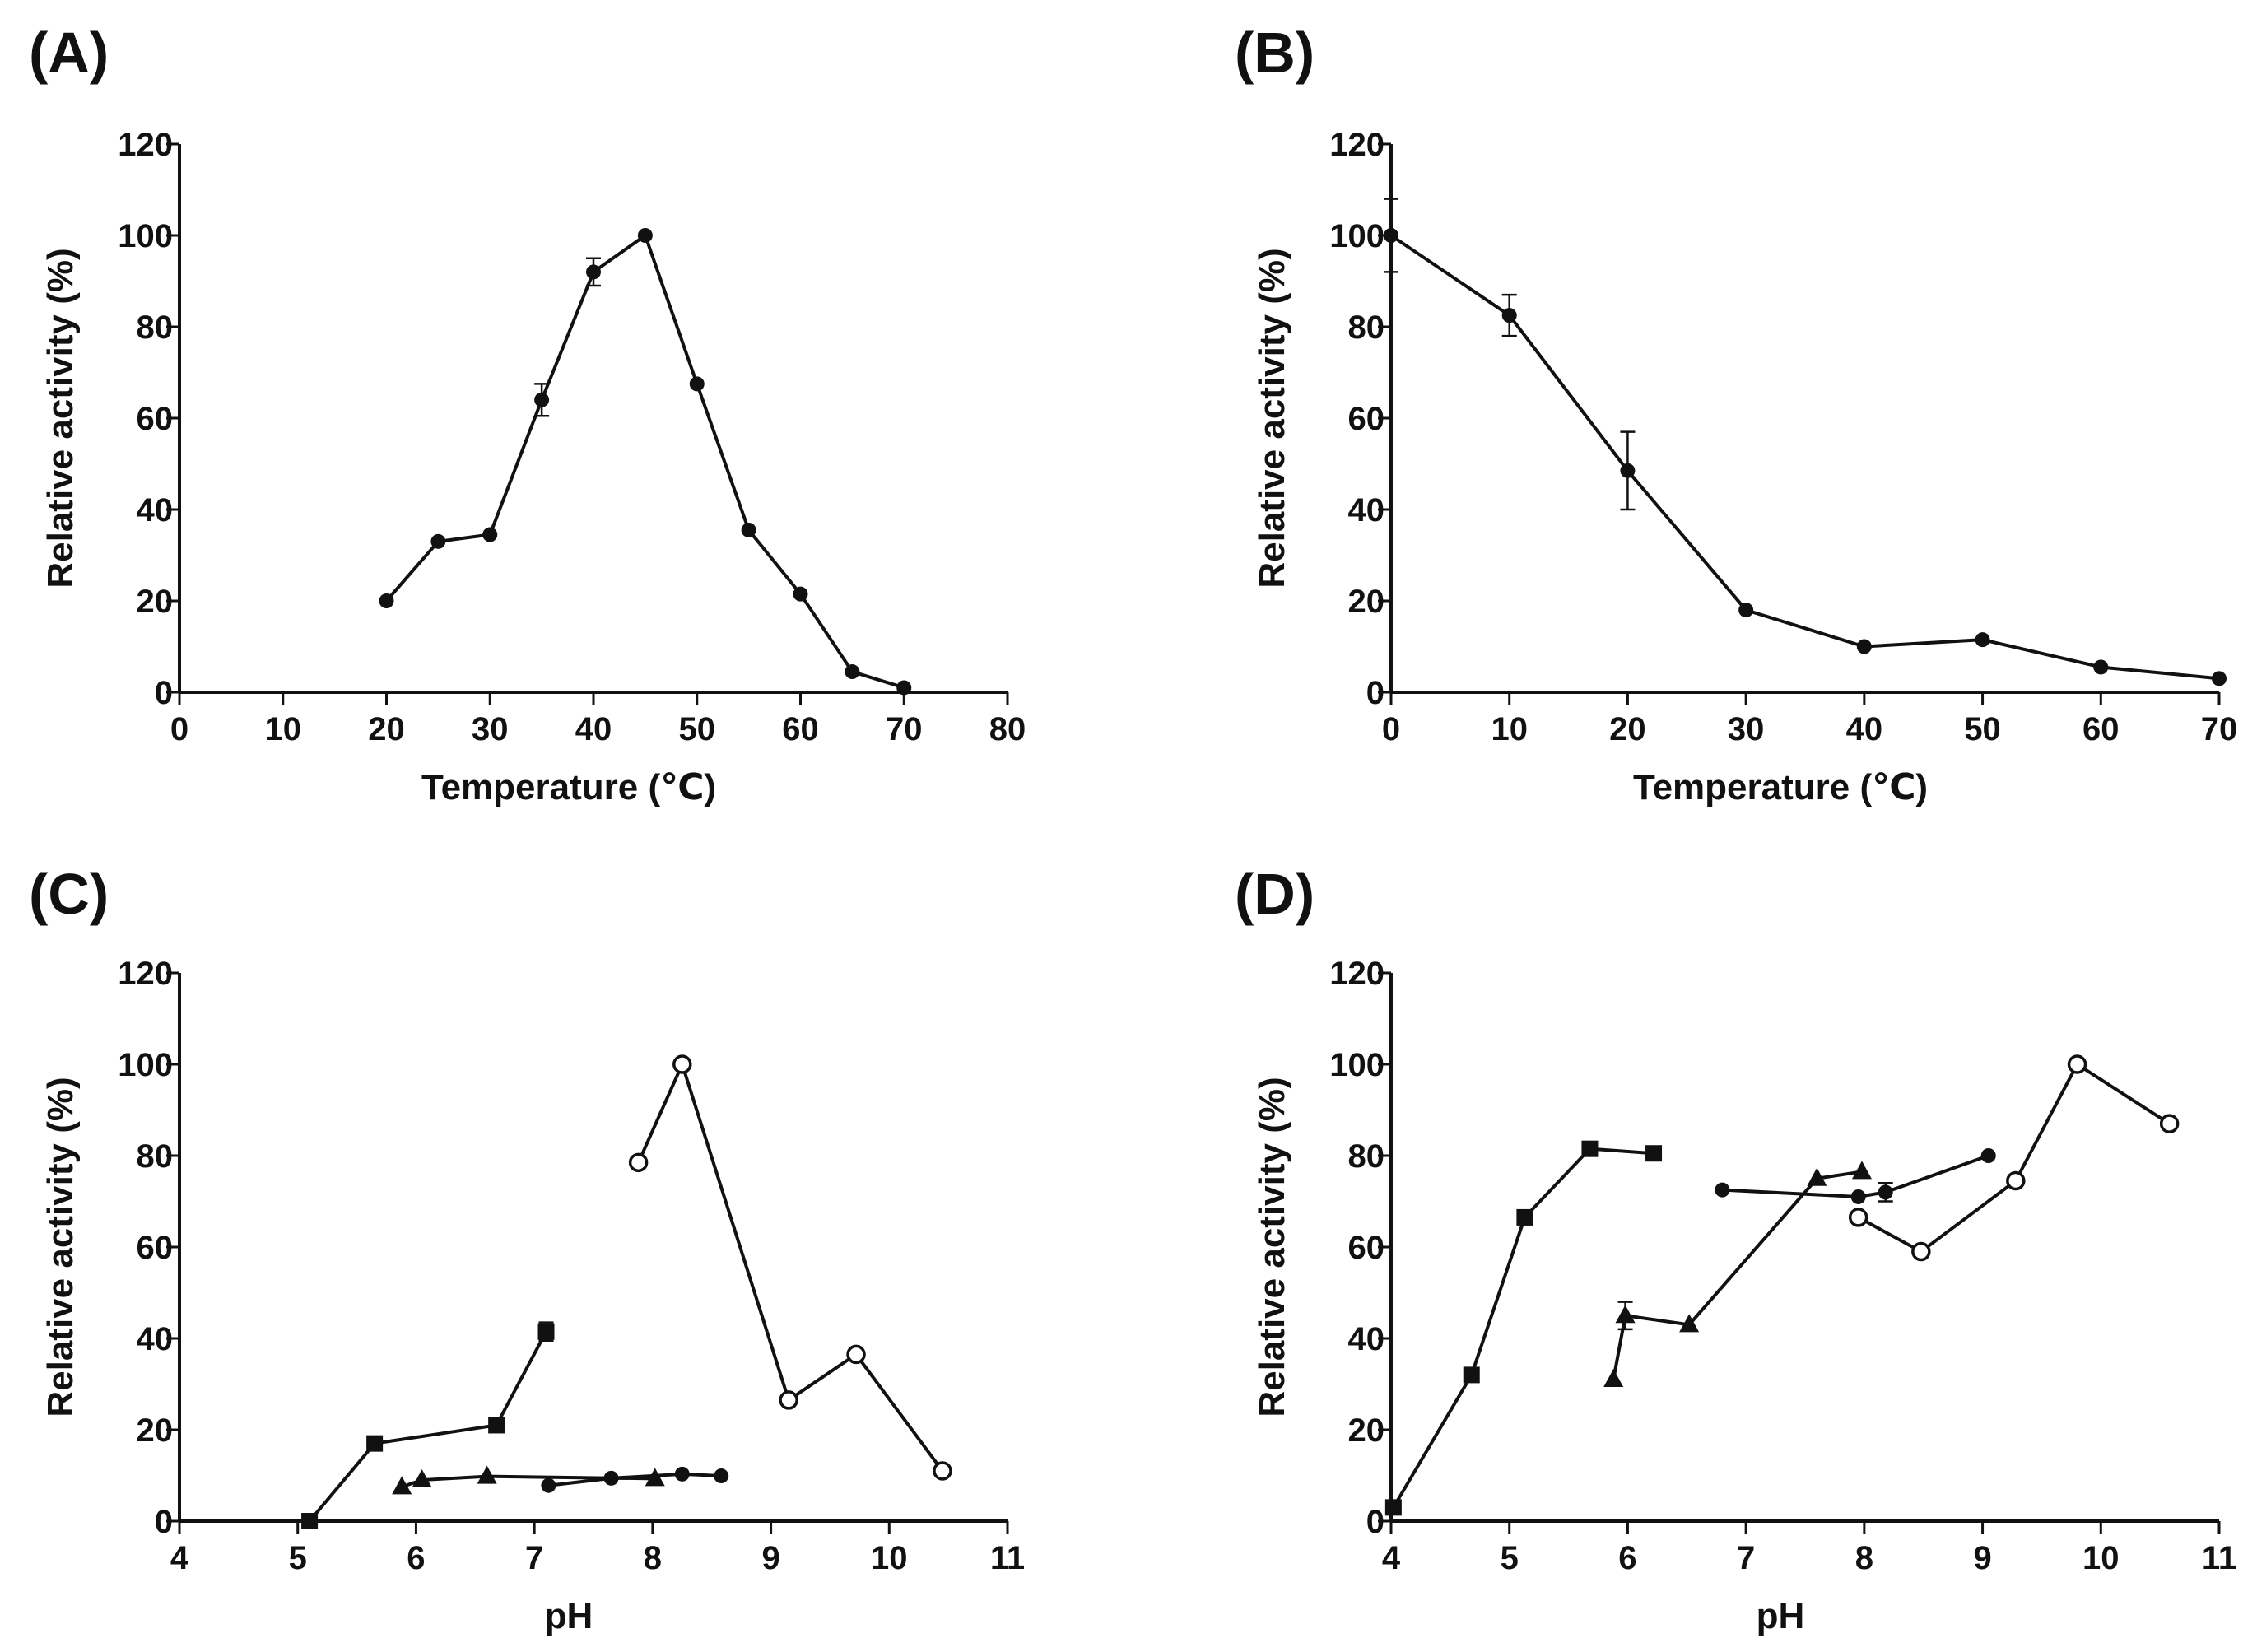  What do you see at coordinates (1737, 1274) in the screenshot?
I see `series-buffer-triangle` at bounding box center [1737, 1274].